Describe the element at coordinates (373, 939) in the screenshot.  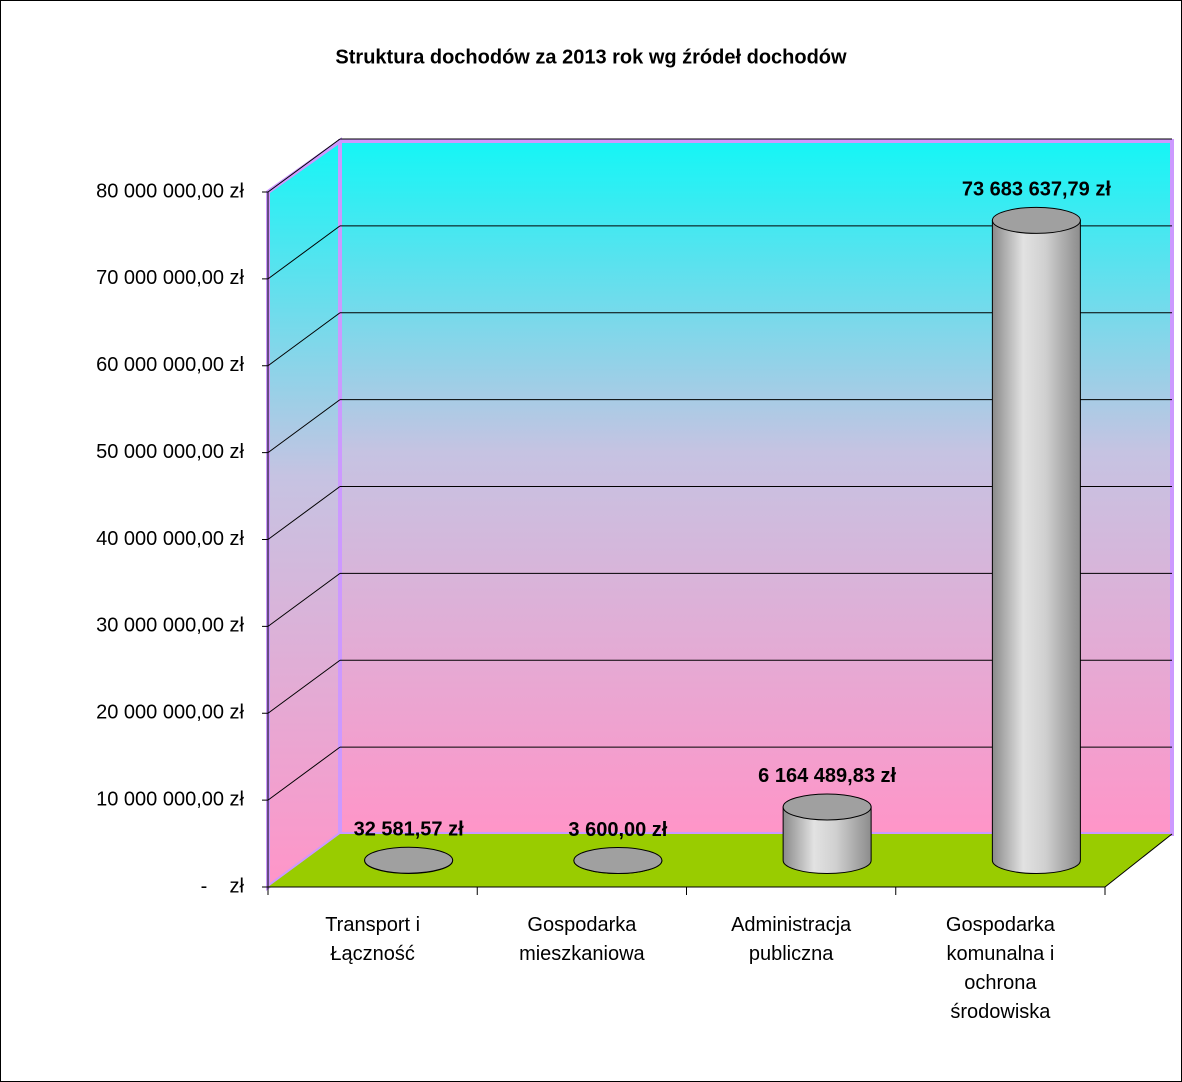
I see `x-tick-label: Transport i Łączność` at that location.